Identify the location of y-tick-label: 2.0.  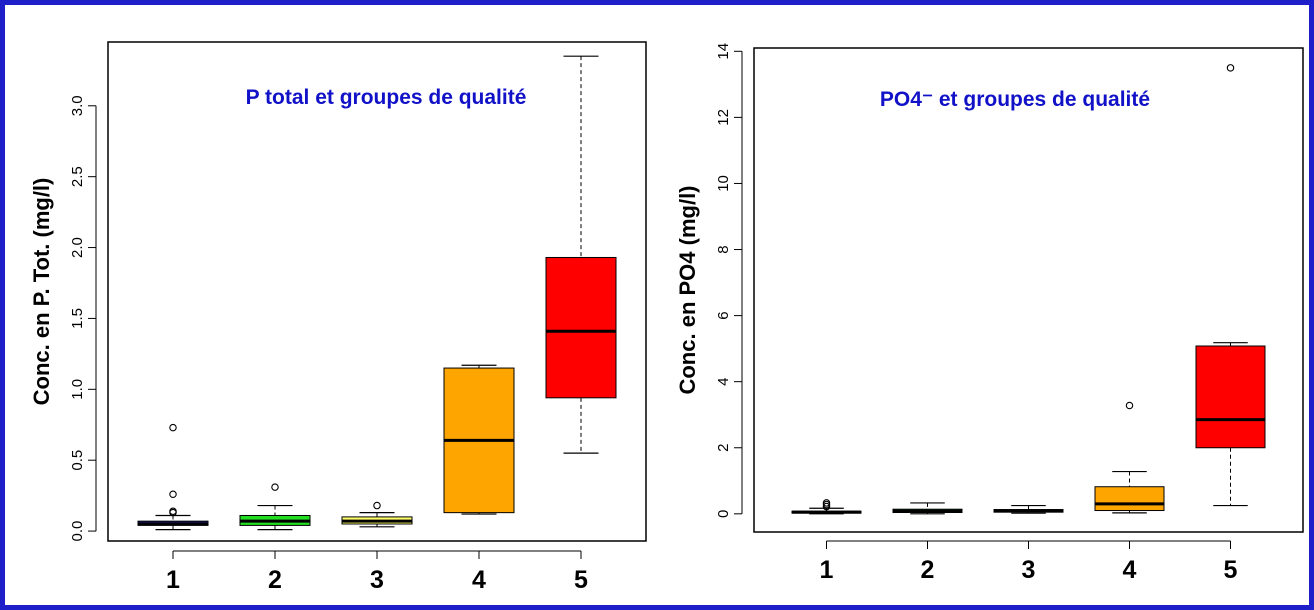
(77, 247).